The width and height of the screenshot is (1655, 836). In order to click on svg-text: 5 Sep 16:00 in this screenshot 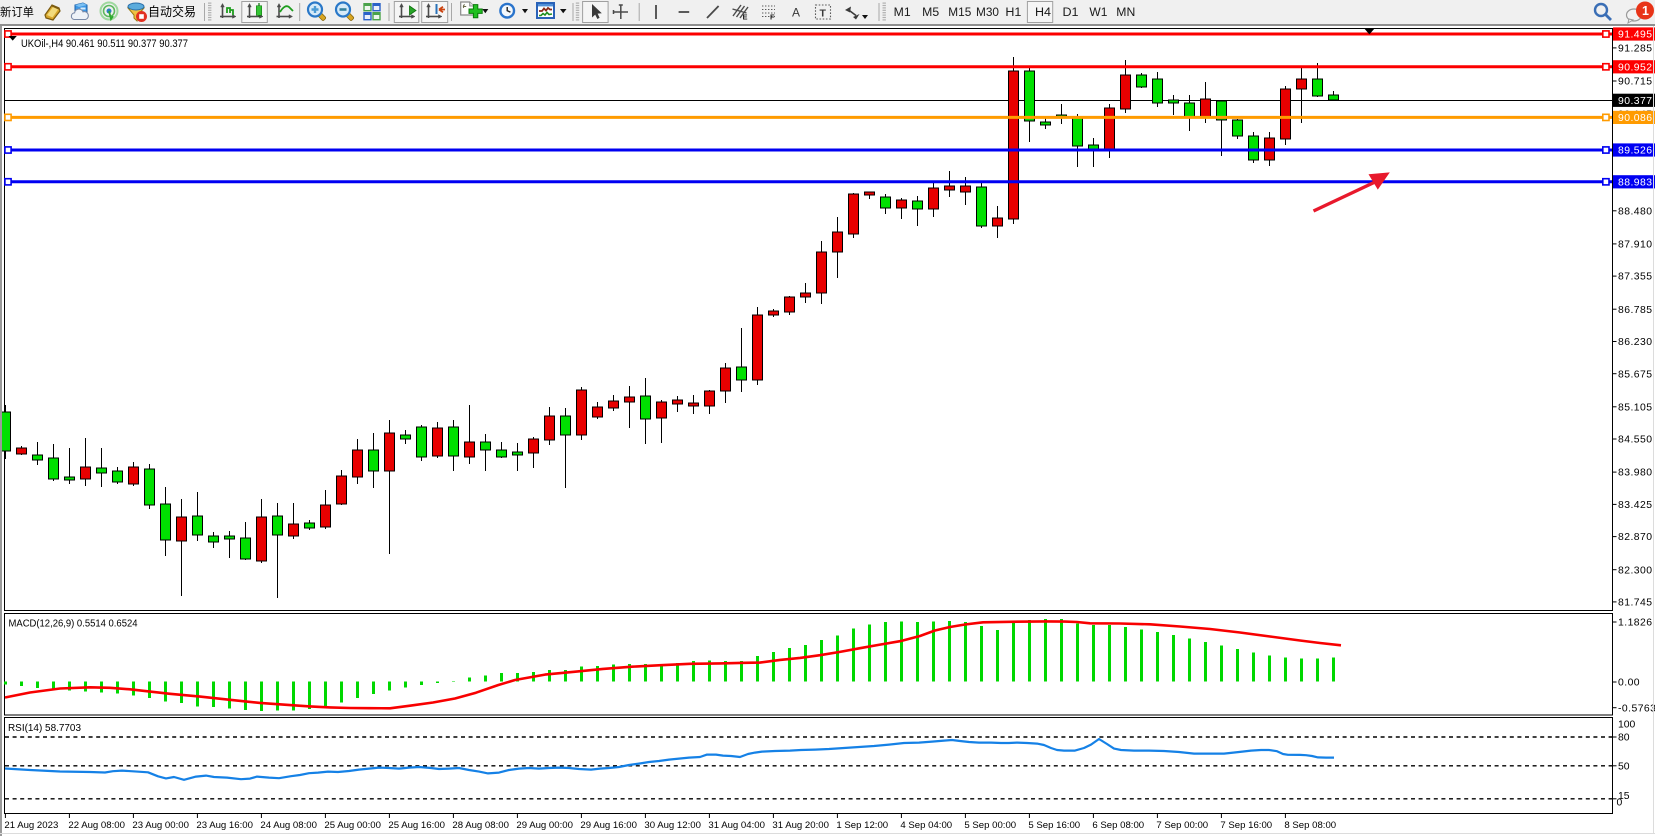, I will do `click(1054, 825)`.